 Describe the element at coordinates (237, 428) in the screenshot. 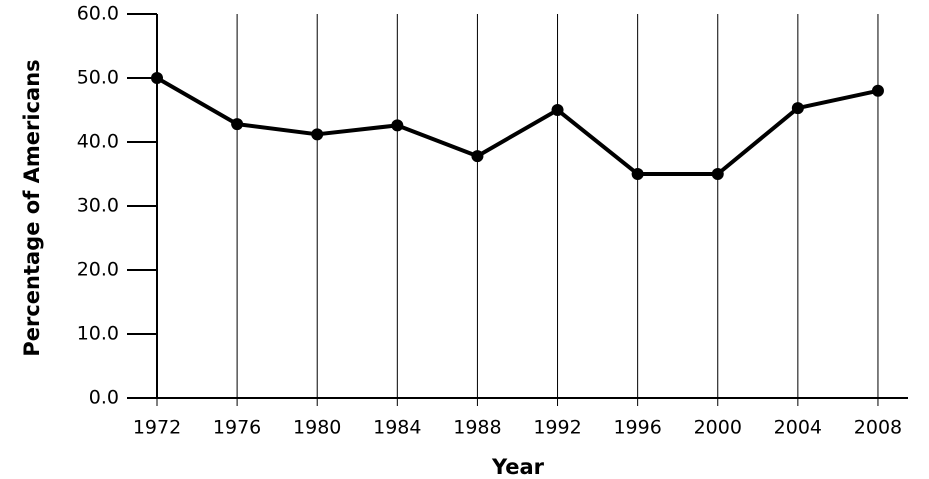

I see `x-tick-label: 1976` at that location.